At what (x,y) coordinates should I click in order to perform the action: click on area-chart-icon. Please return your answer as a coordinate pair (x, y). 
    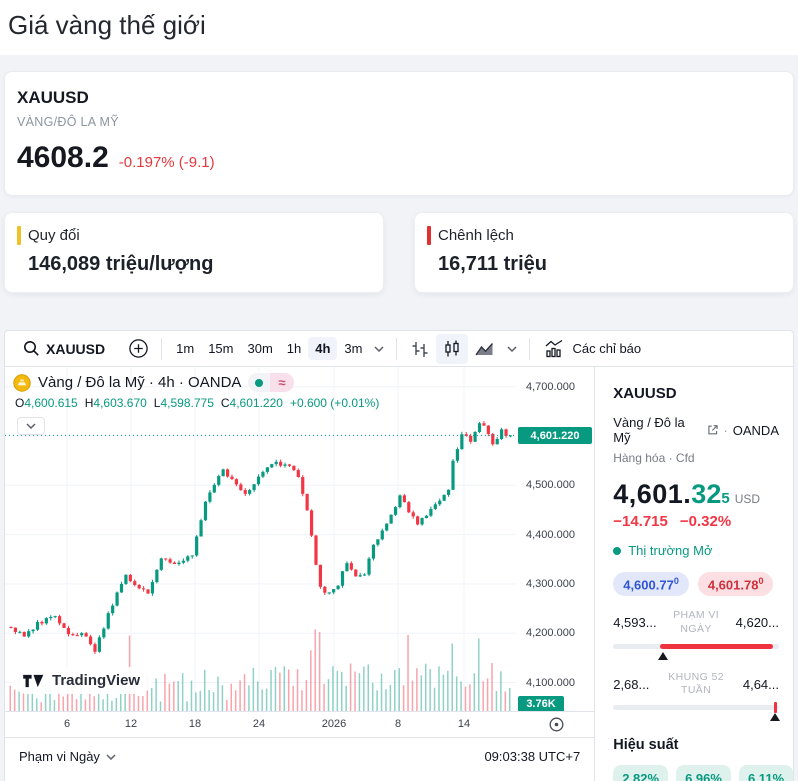
    Looking at the image, I should click on (484, 348).